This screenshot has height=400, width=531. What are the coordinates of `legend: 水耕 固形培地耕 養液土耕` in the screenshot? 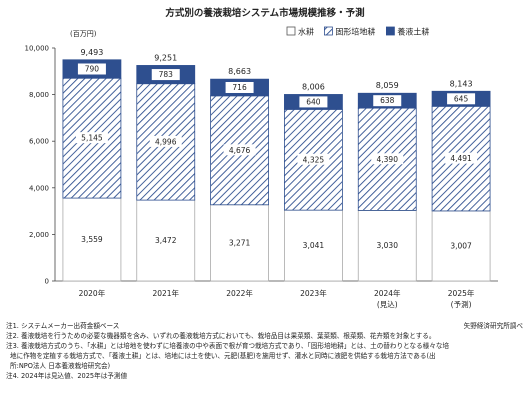 It's located at (357, 31).